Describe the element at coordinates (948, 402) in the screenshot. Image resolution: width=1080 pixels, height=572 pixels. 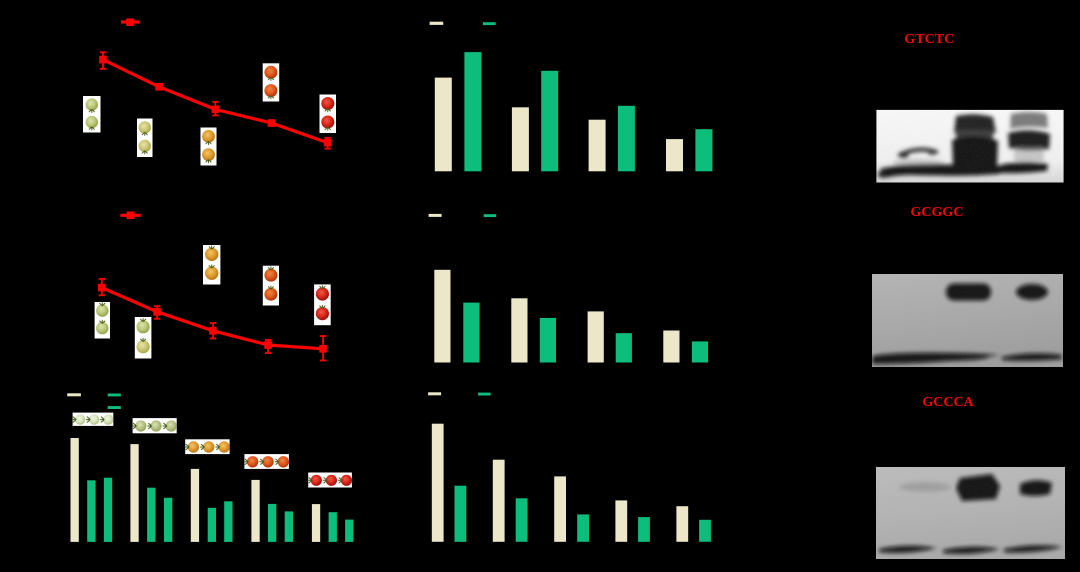
I see `svg-text: GCCCA` at that location.